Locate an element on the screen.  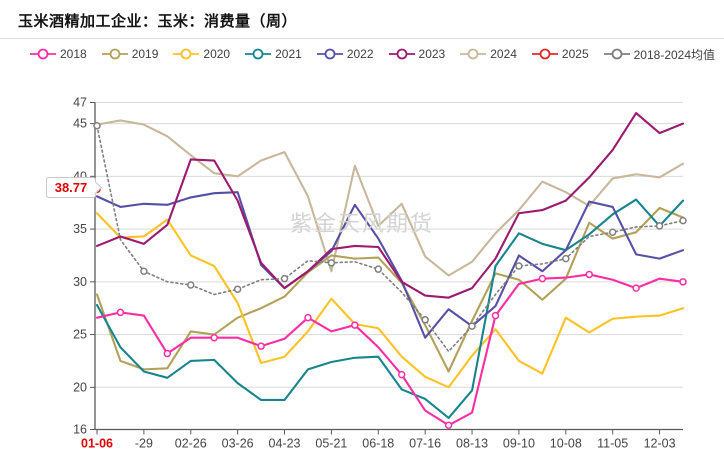
y-tick-label: 45 is located at coordinates (80, 124).